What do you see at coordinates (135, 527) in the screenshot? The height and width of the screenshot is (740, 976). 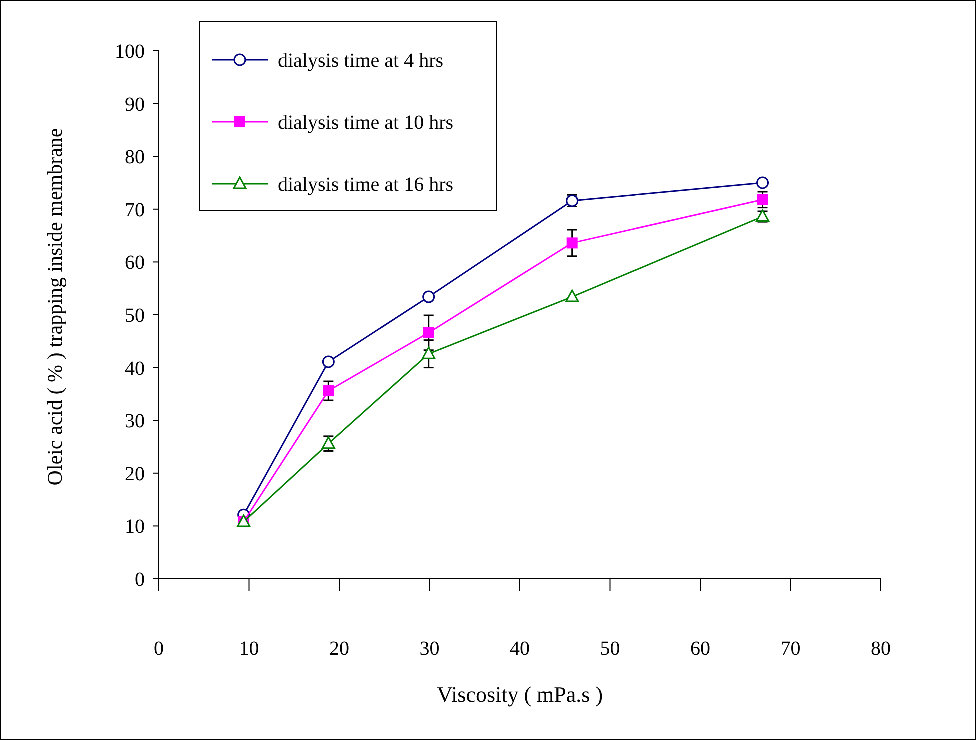 I see `y-tick-label: 10` at bounding box center [135, 527].